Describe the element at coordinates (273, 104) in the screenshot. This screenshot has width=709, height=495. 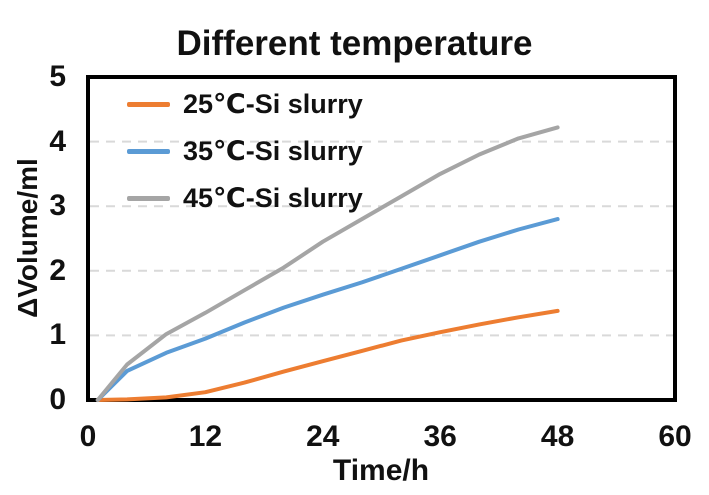
I see `legend-label-25c: 25℃-Si slurry` at that location.